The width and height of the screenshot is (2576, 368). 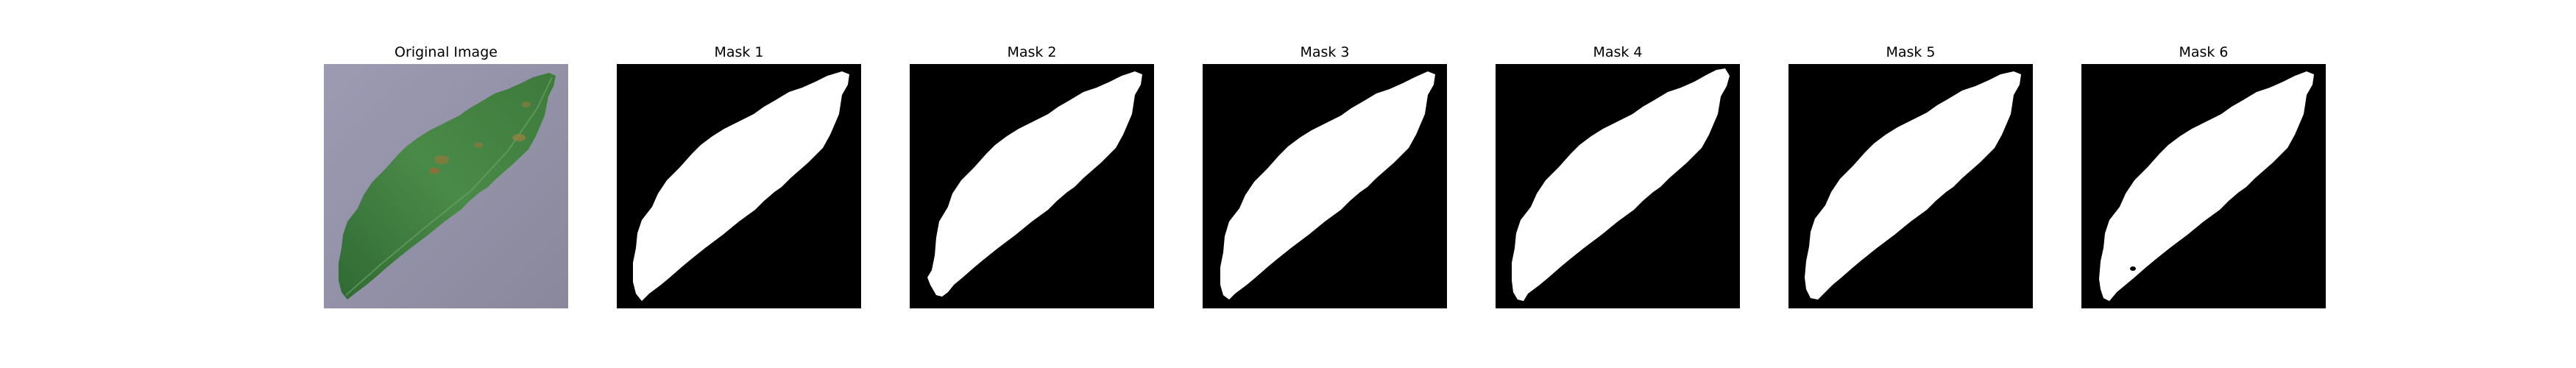 What do you see at coordinates (446, 186) in the screenshot?
I see `original-leaf-image` at bounding box center [446, 186].